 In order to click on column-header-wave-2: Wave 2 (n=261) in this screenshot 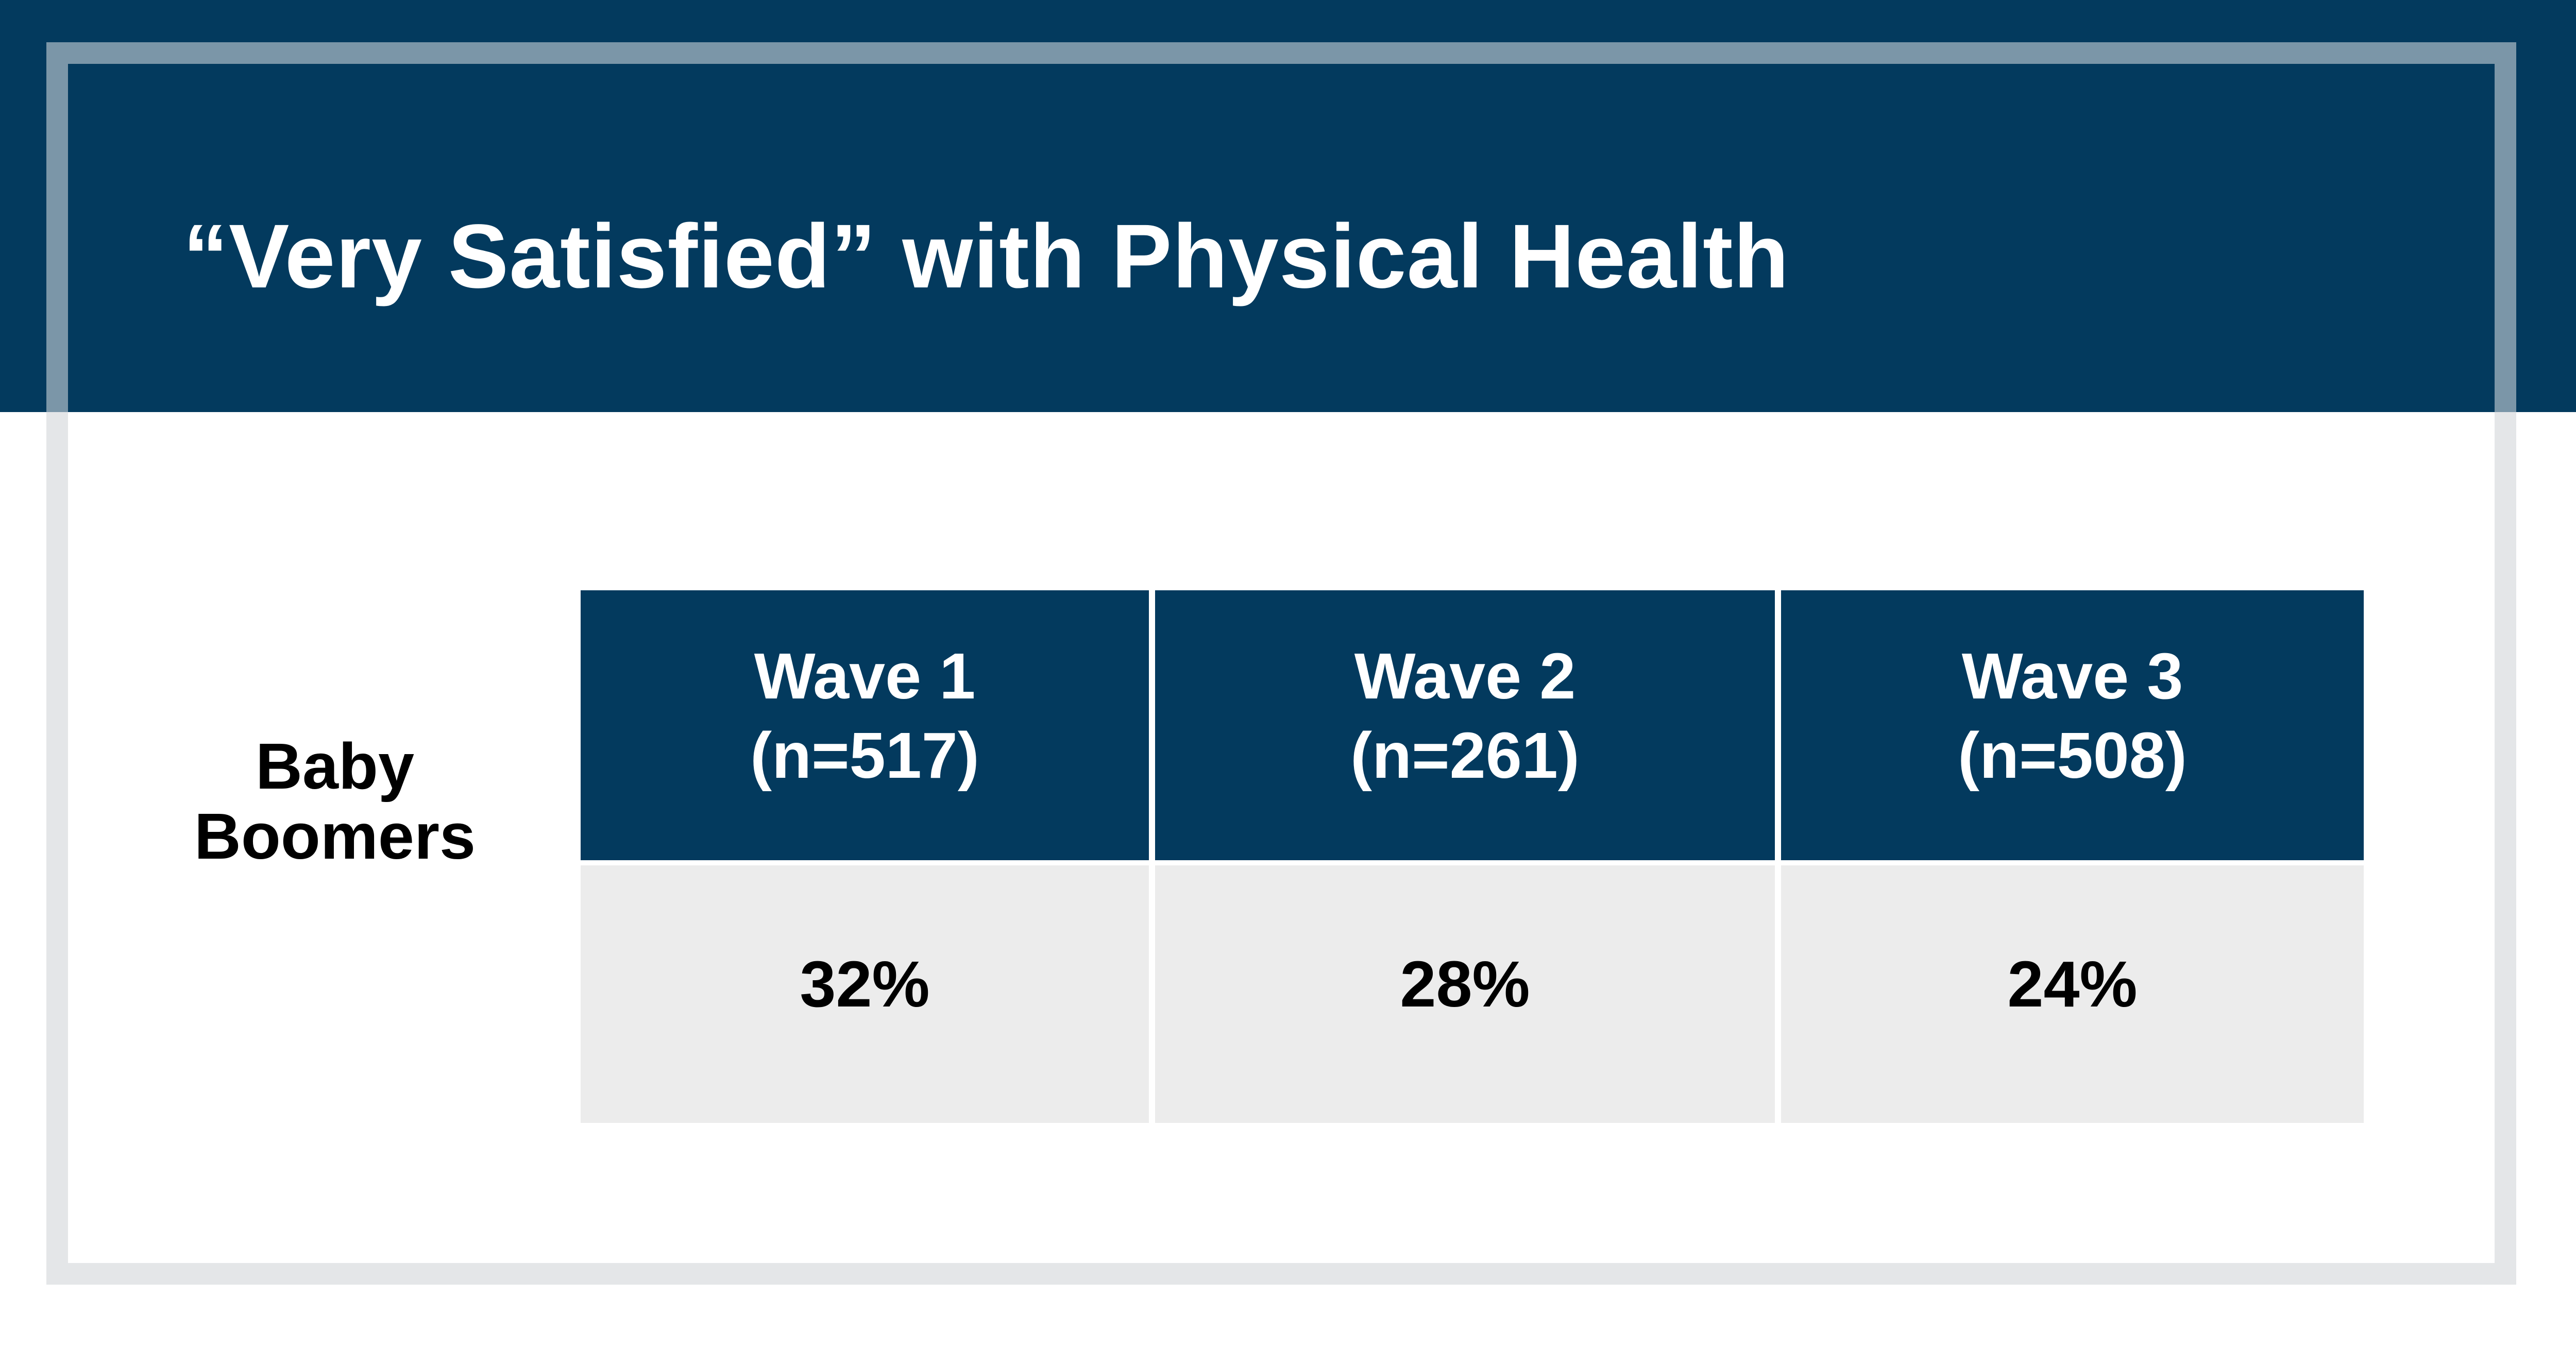, I will do `click(1465, 725)`.